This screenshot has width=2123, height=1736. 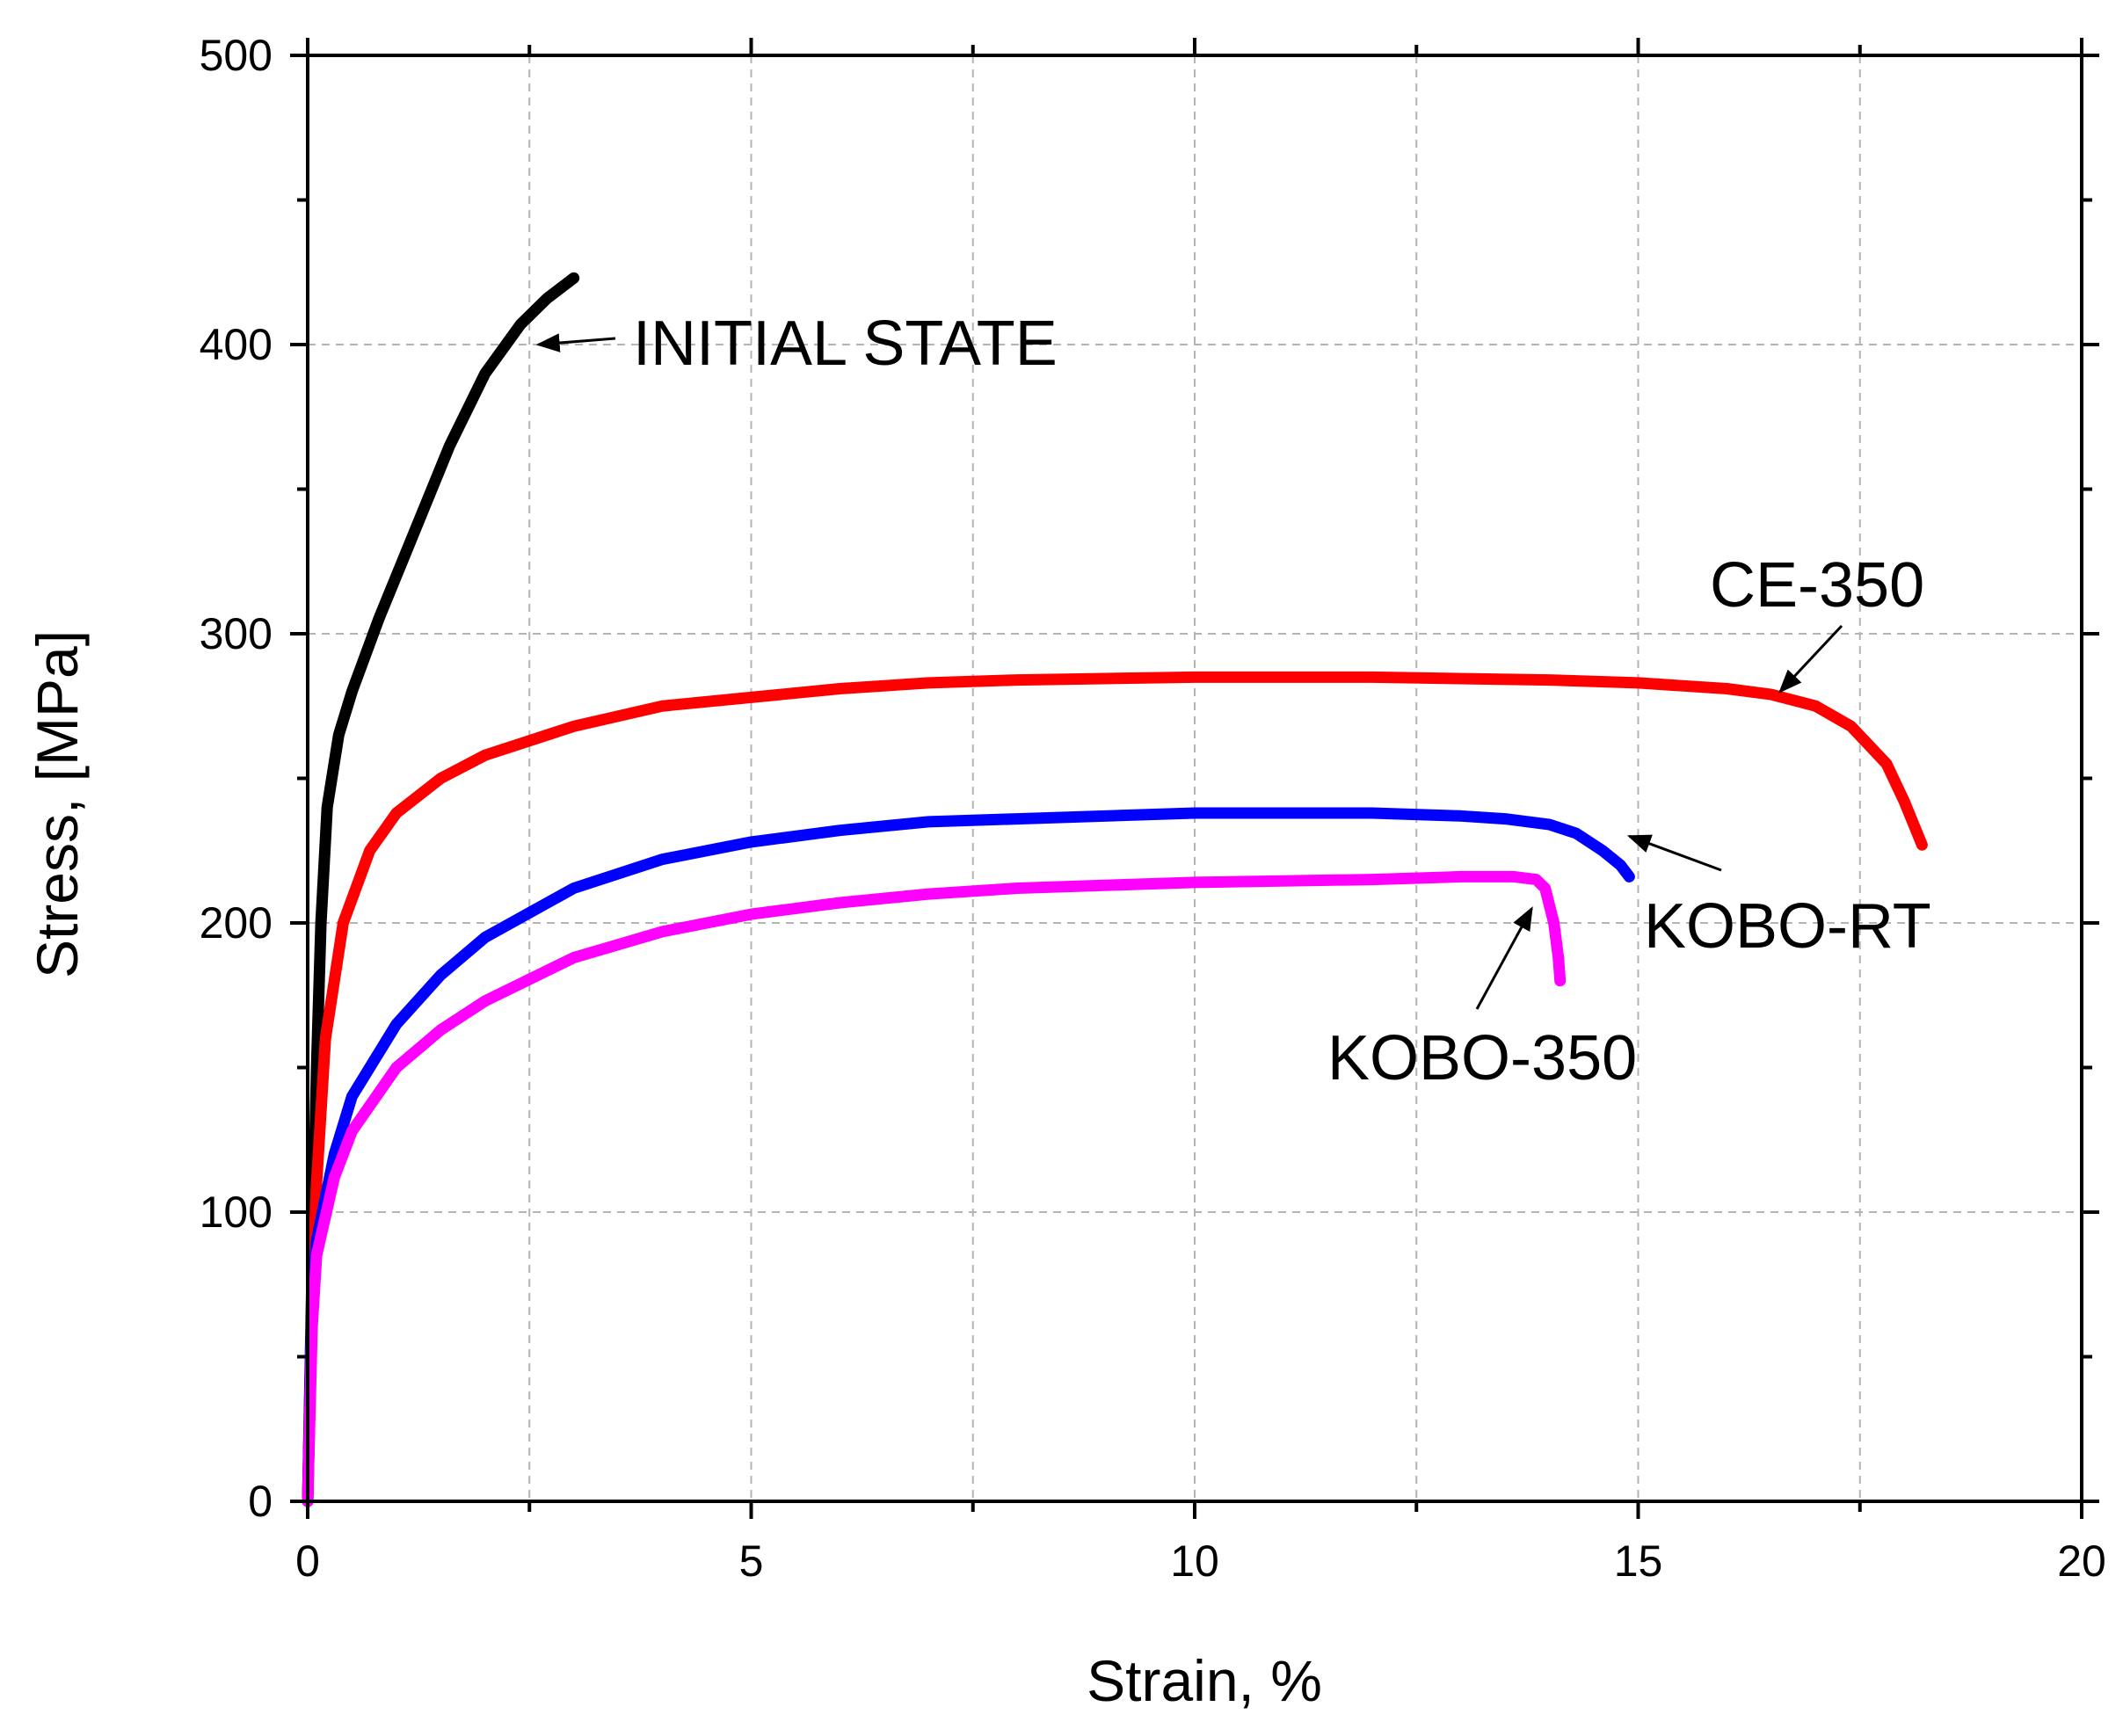 I want to click on x-tick-label: 20, so click(x=2081, y=1561).